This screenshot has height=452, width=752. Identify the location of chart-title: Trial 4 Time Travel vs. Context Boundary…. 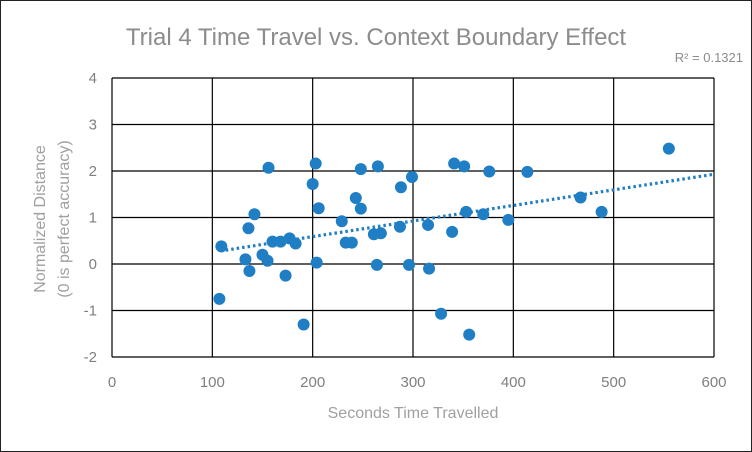
(376, 37).